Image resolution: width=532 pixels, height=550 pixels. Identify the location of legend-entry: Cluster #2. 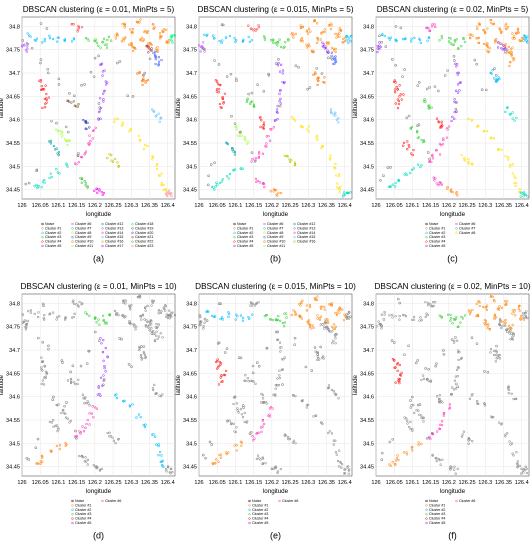
(53, 233).